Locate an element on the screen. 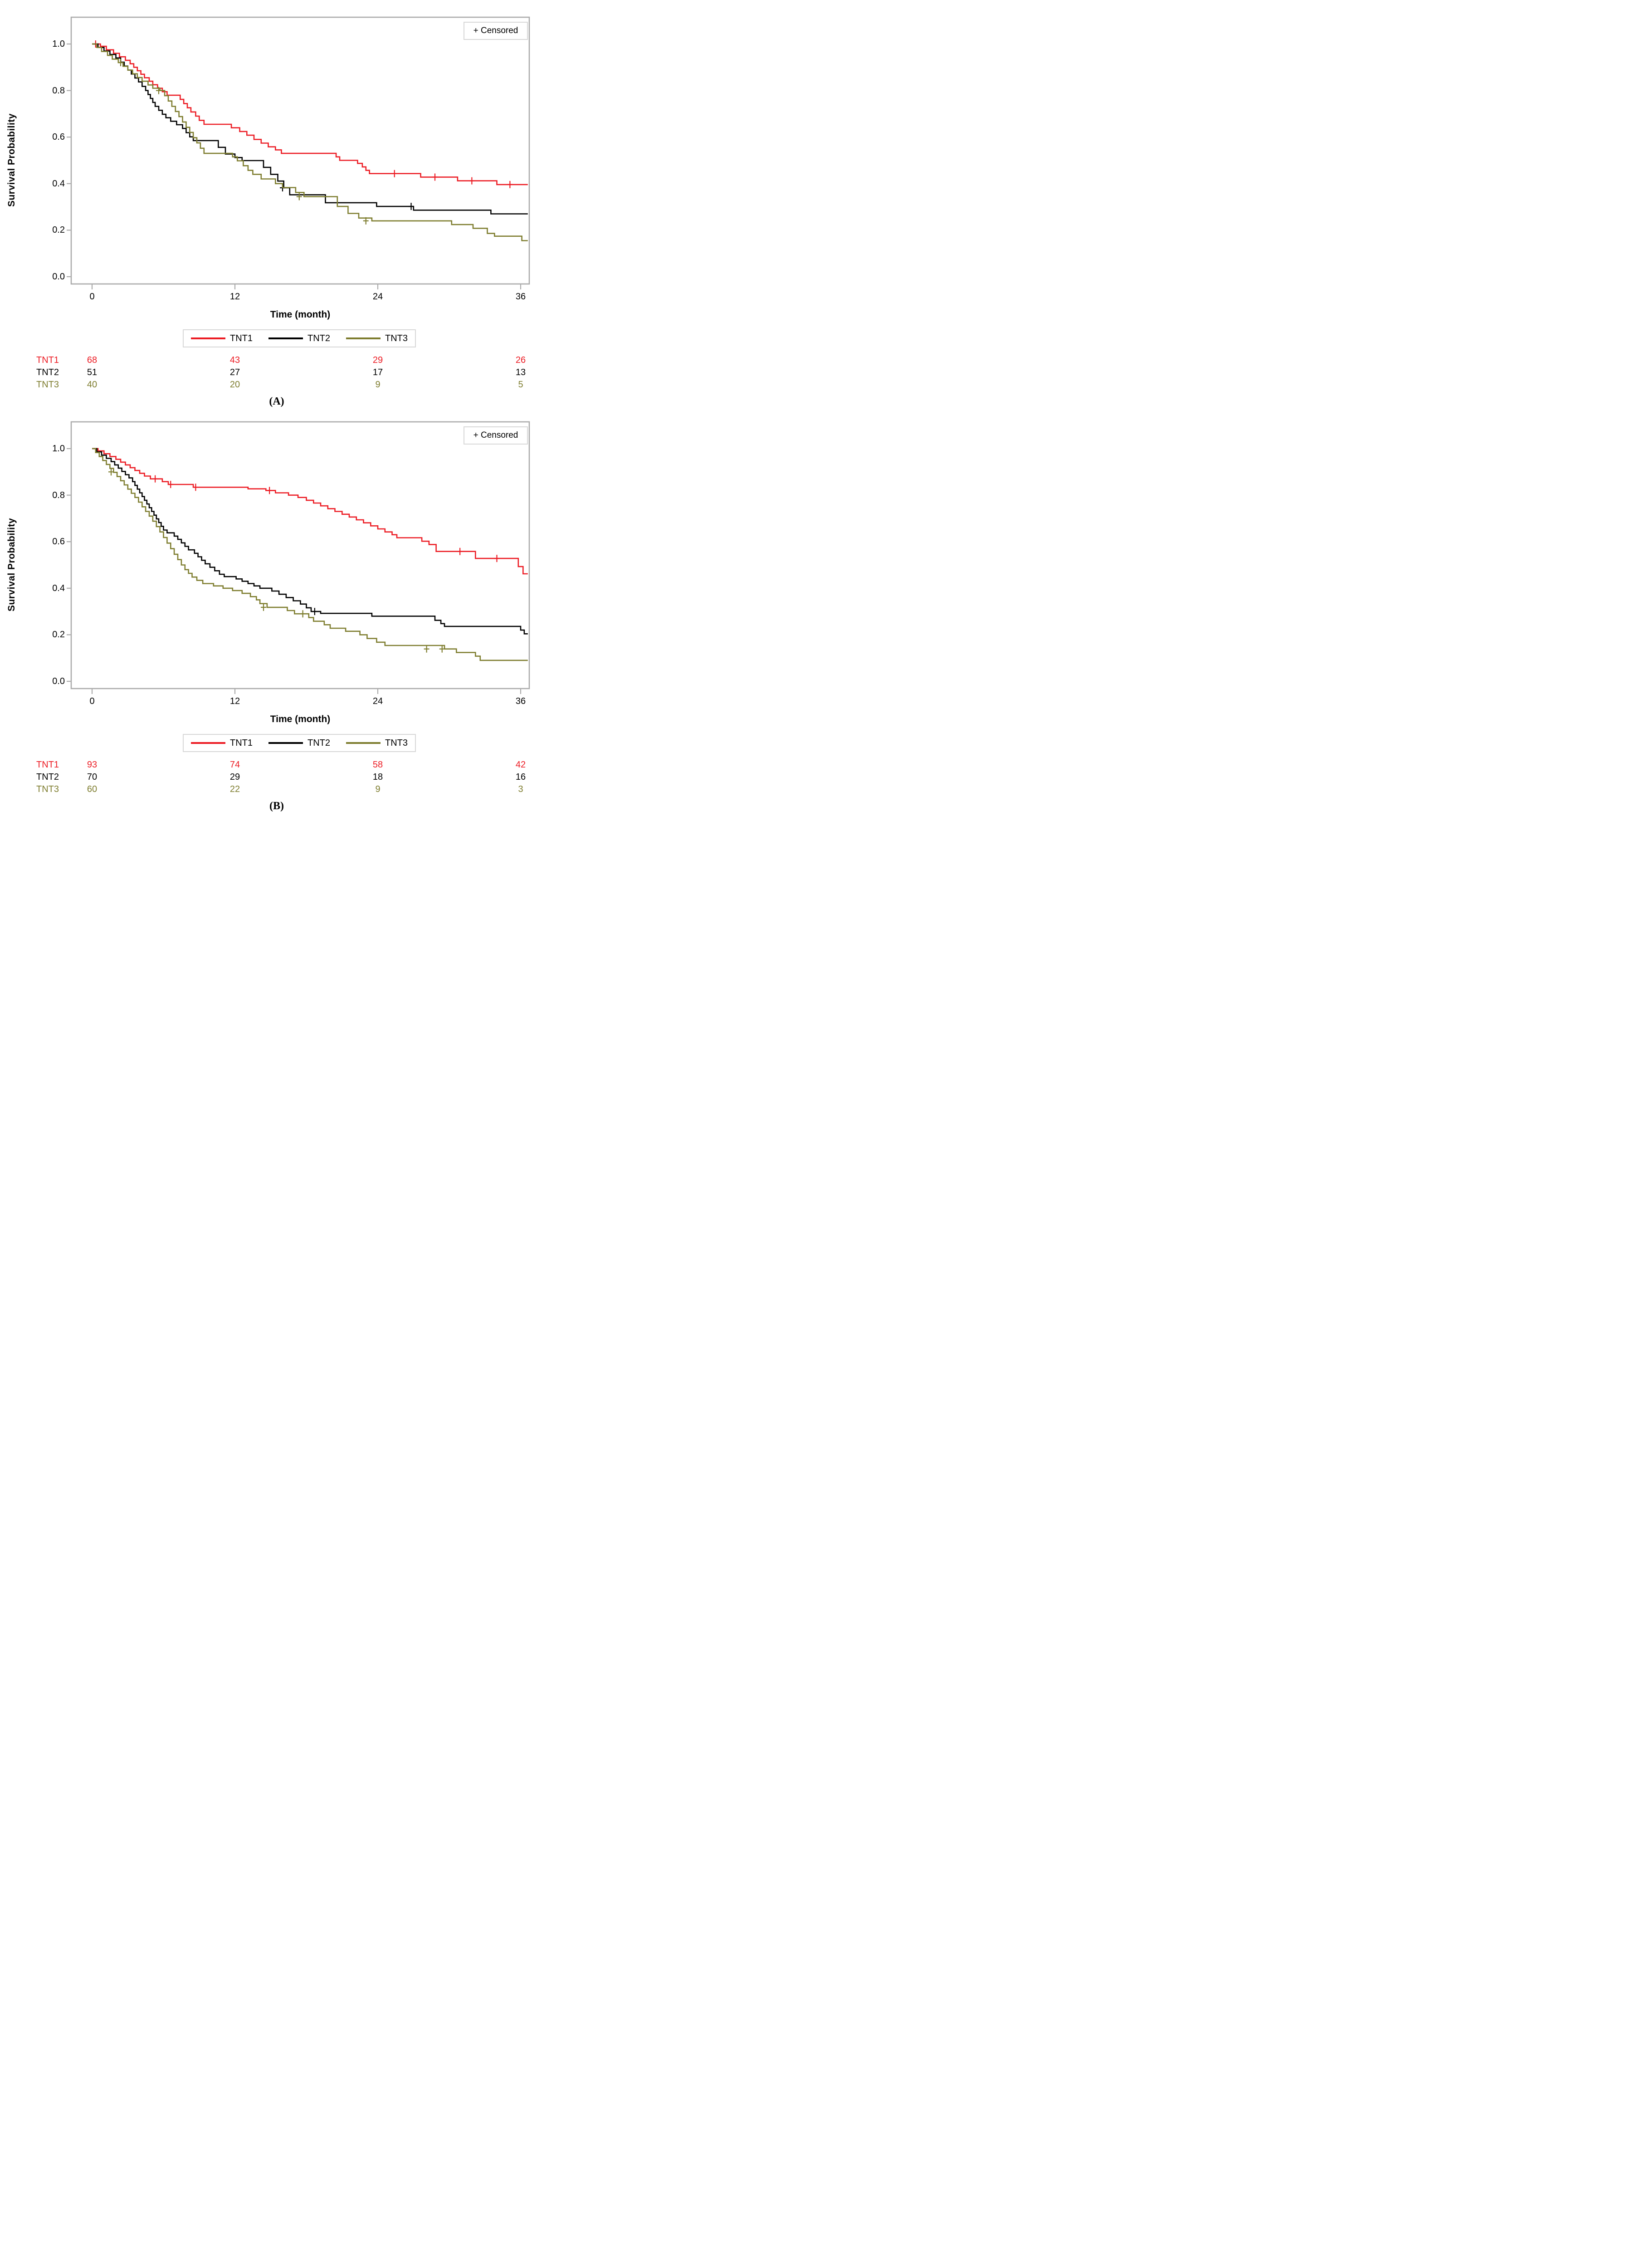 The image size is (1630, 2268). risk-value: 5 is located at coordinates (520, 385).